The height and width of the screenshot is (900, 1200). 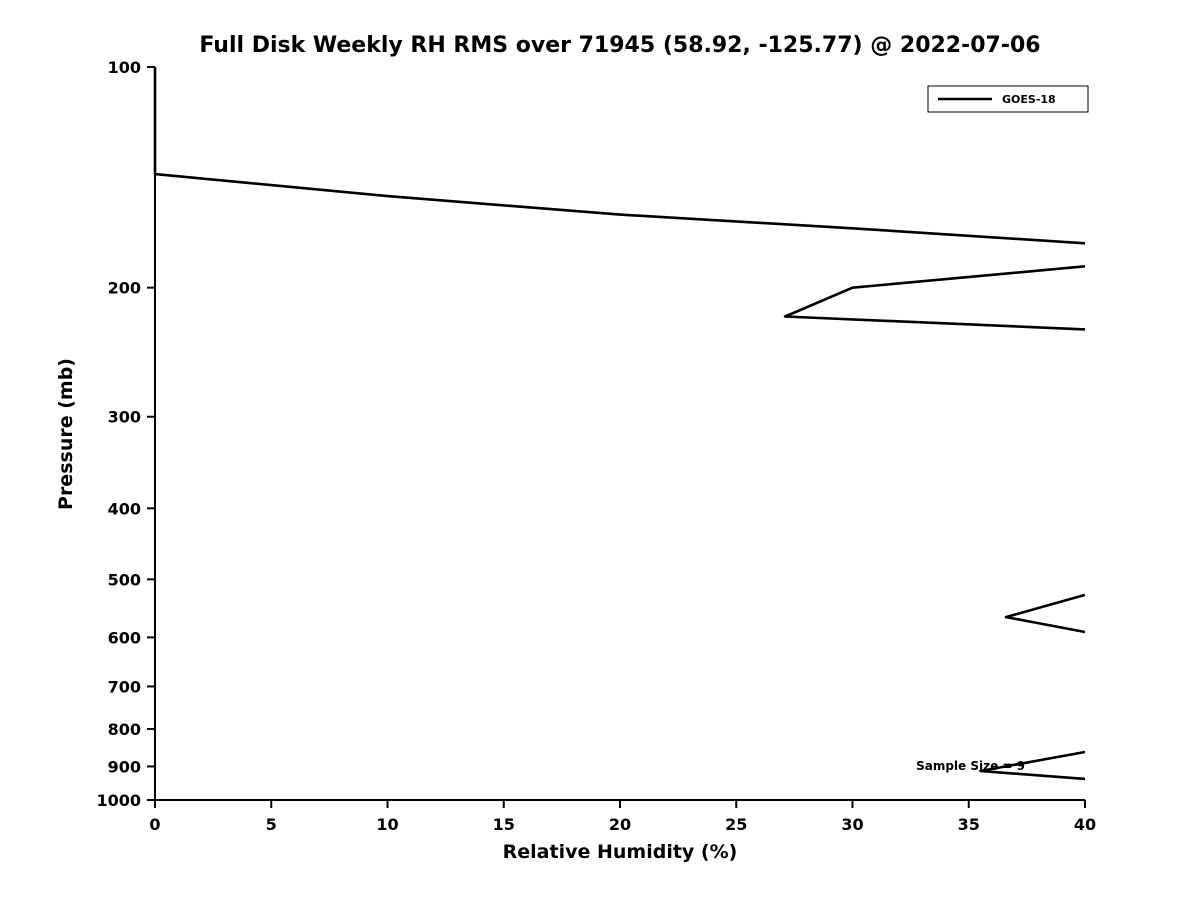 What do you see at coordinates (124, 508) in the screenshot?
I see `y-tick-label: 400` at bounding box center [124, 508].